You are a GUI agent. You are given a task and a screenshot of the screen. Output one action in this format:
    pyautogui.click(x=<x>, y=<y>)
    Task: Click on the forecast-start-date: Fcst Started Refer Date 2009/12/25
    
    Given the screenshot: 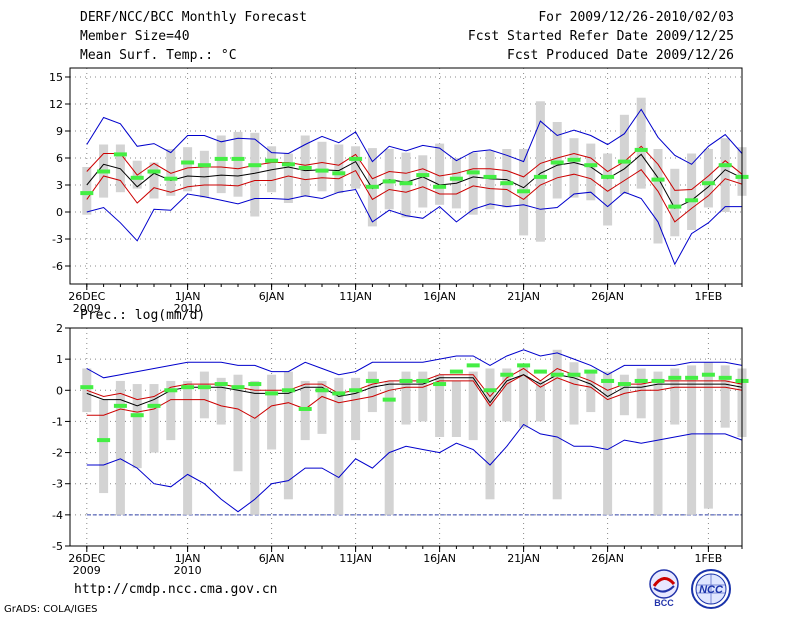 What is the action you would take?
    pyautogui.click(x=600, y=36)
    